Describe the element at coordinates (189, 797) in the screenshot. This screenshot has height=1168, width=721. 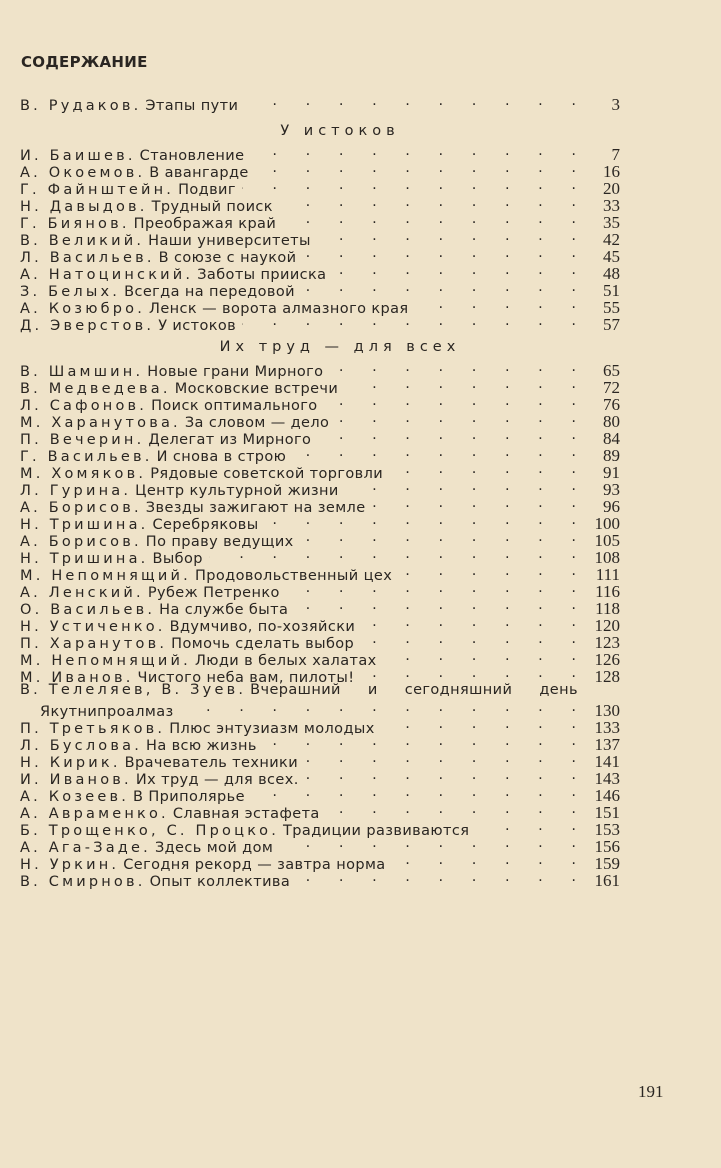
I see `entry-title: В Приполярье` at that location.